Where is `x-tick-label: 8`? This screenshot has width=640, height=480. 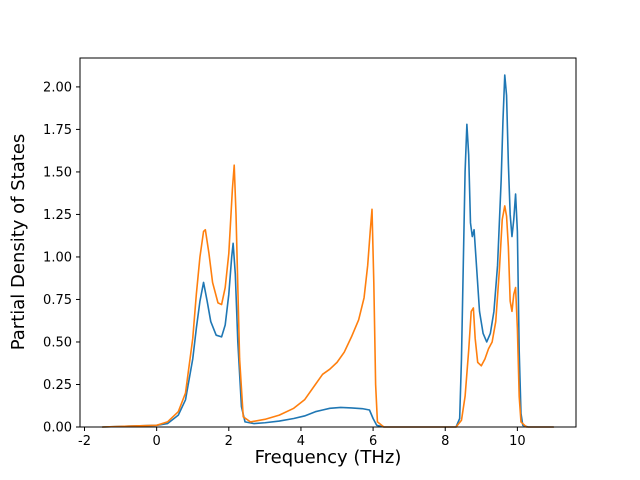
x-tick-label: 8 is located at coordinates (445, 441).